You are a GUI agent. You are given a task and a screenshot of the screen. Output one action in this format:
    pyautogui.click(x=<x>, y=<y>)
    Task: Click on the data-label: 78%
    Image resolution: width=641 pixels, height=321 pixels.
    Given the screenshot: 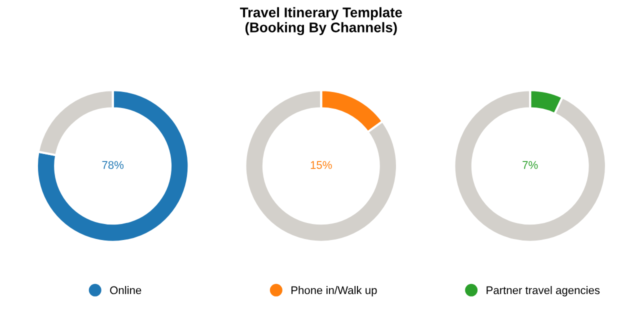 What is the action you would take?
    pyautogui.click(x=113, y=165)
    